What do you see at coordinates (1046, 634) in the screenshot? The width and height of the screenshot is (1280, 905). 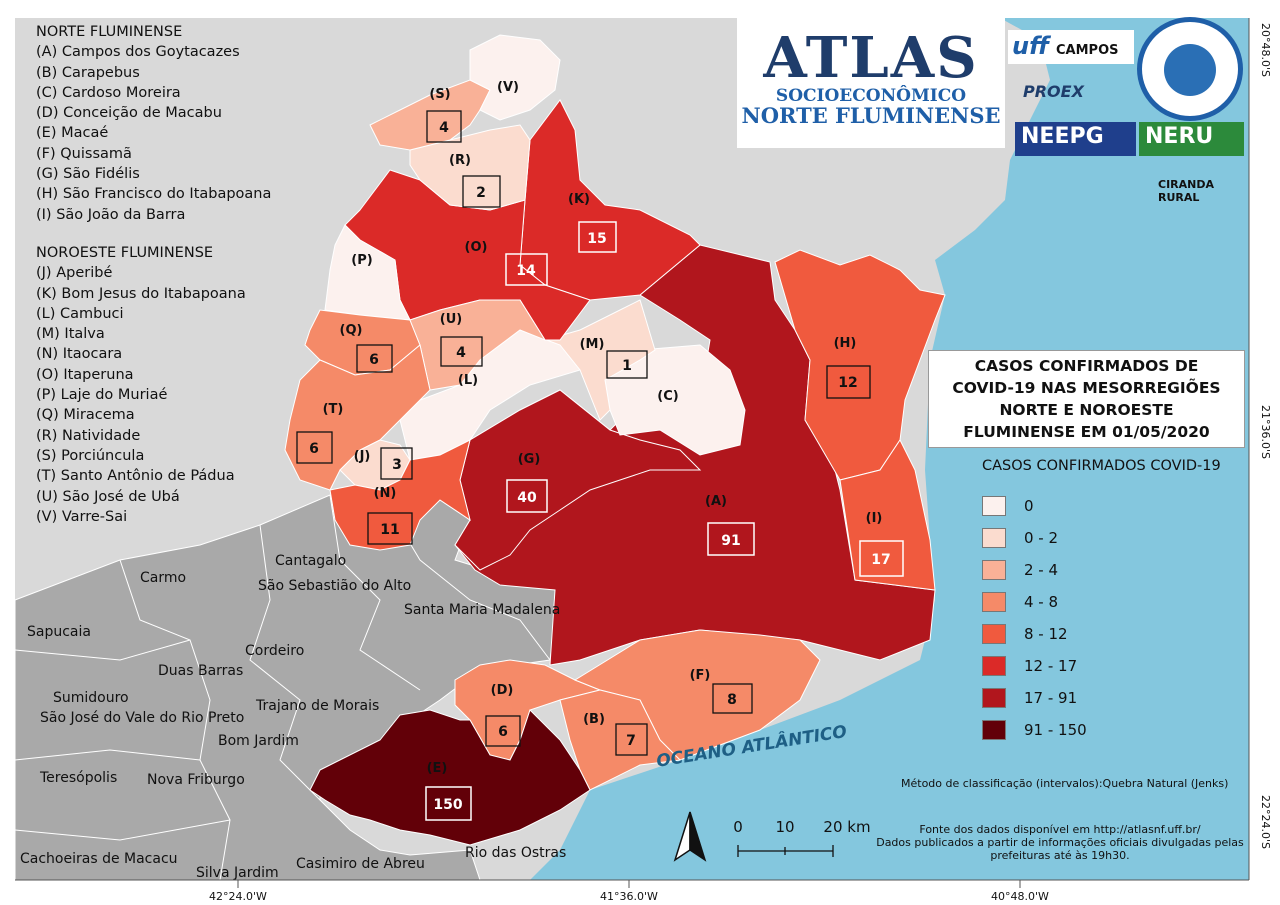 I see `legend-class-label: 8 - 12` at bounding box center [1046, 634].